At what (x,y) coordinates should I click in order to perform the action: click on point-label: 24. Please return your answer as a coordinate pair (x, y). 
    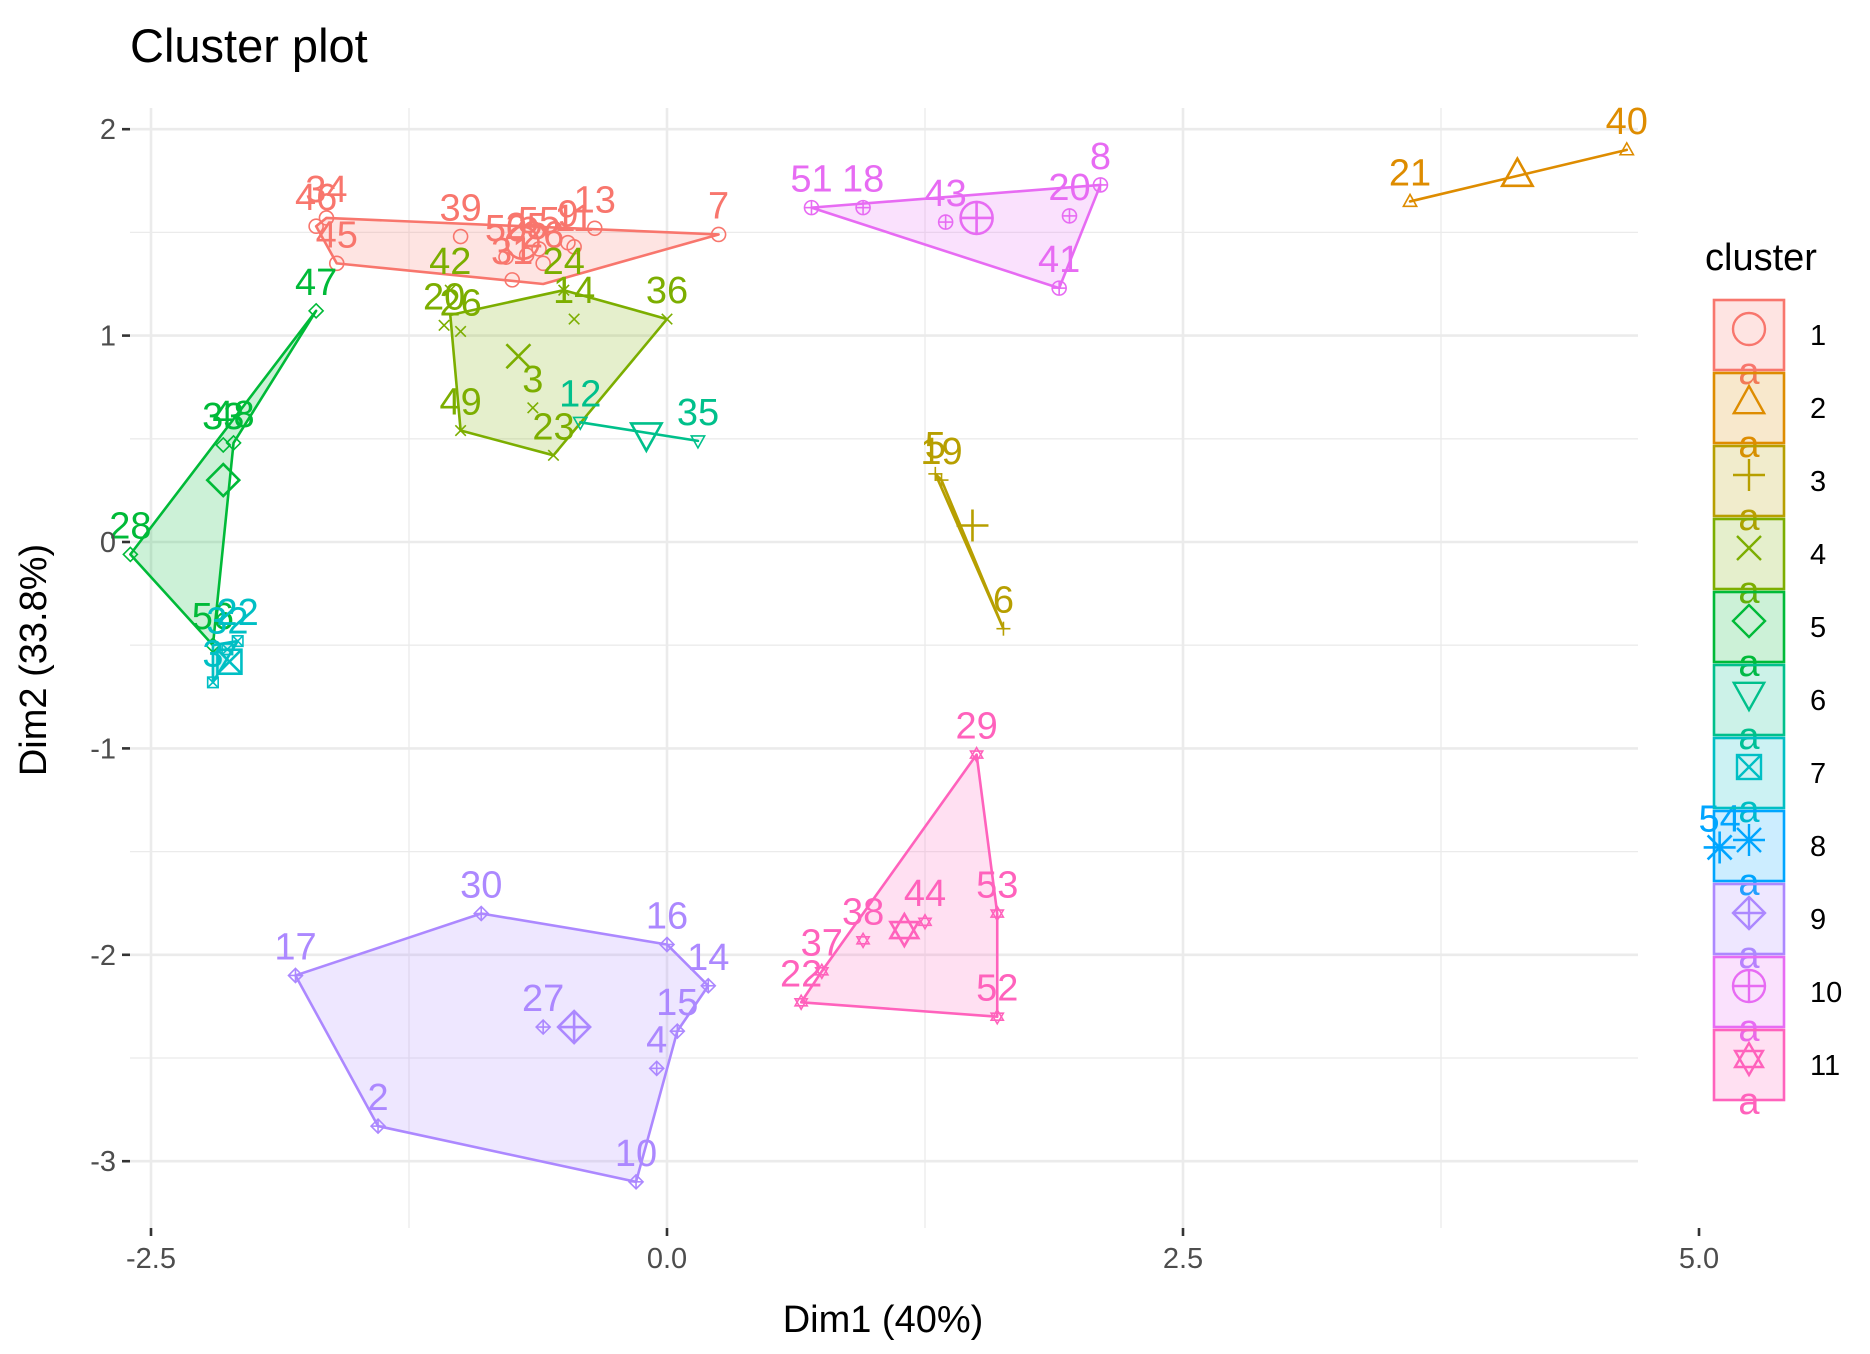
    Looking at the image, I should click on (564, 262).